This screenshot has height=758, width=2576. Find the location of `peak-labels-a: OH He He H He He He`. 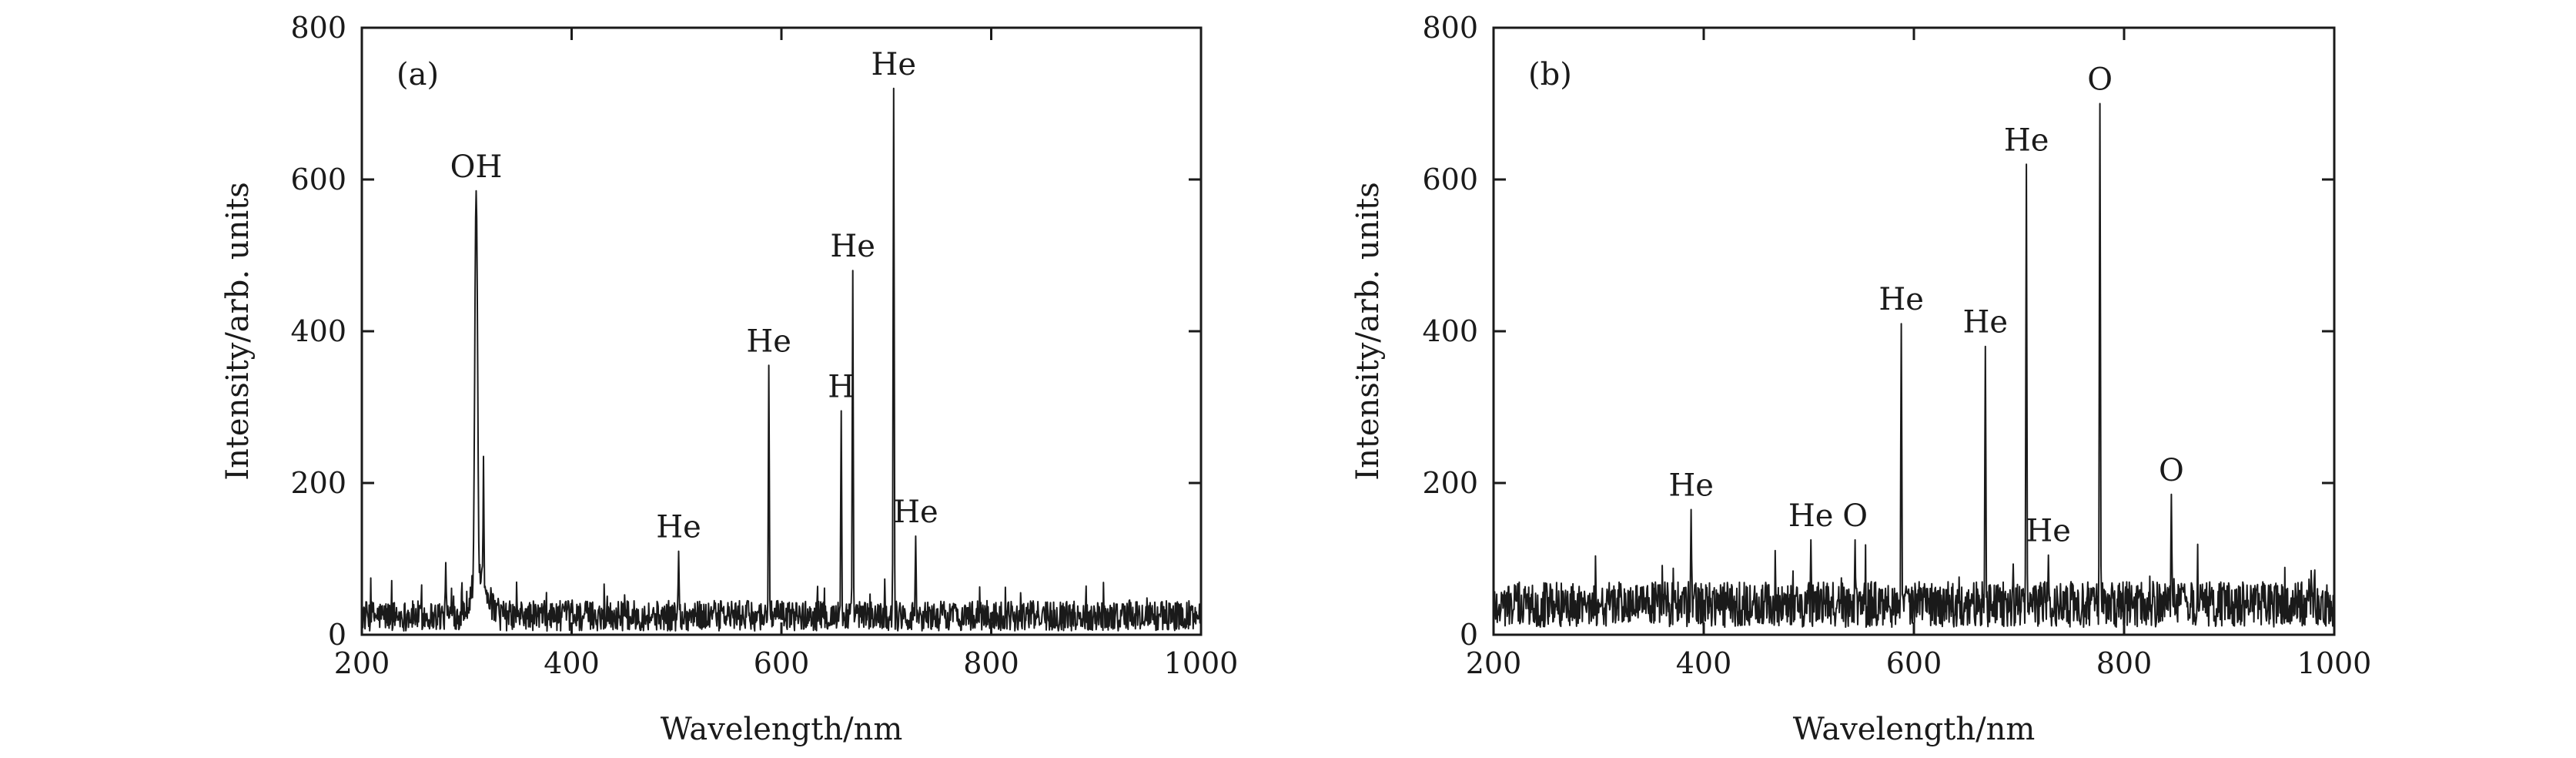

peak-labels-a: OH He He H He He He is located at coordinates (694, 296).